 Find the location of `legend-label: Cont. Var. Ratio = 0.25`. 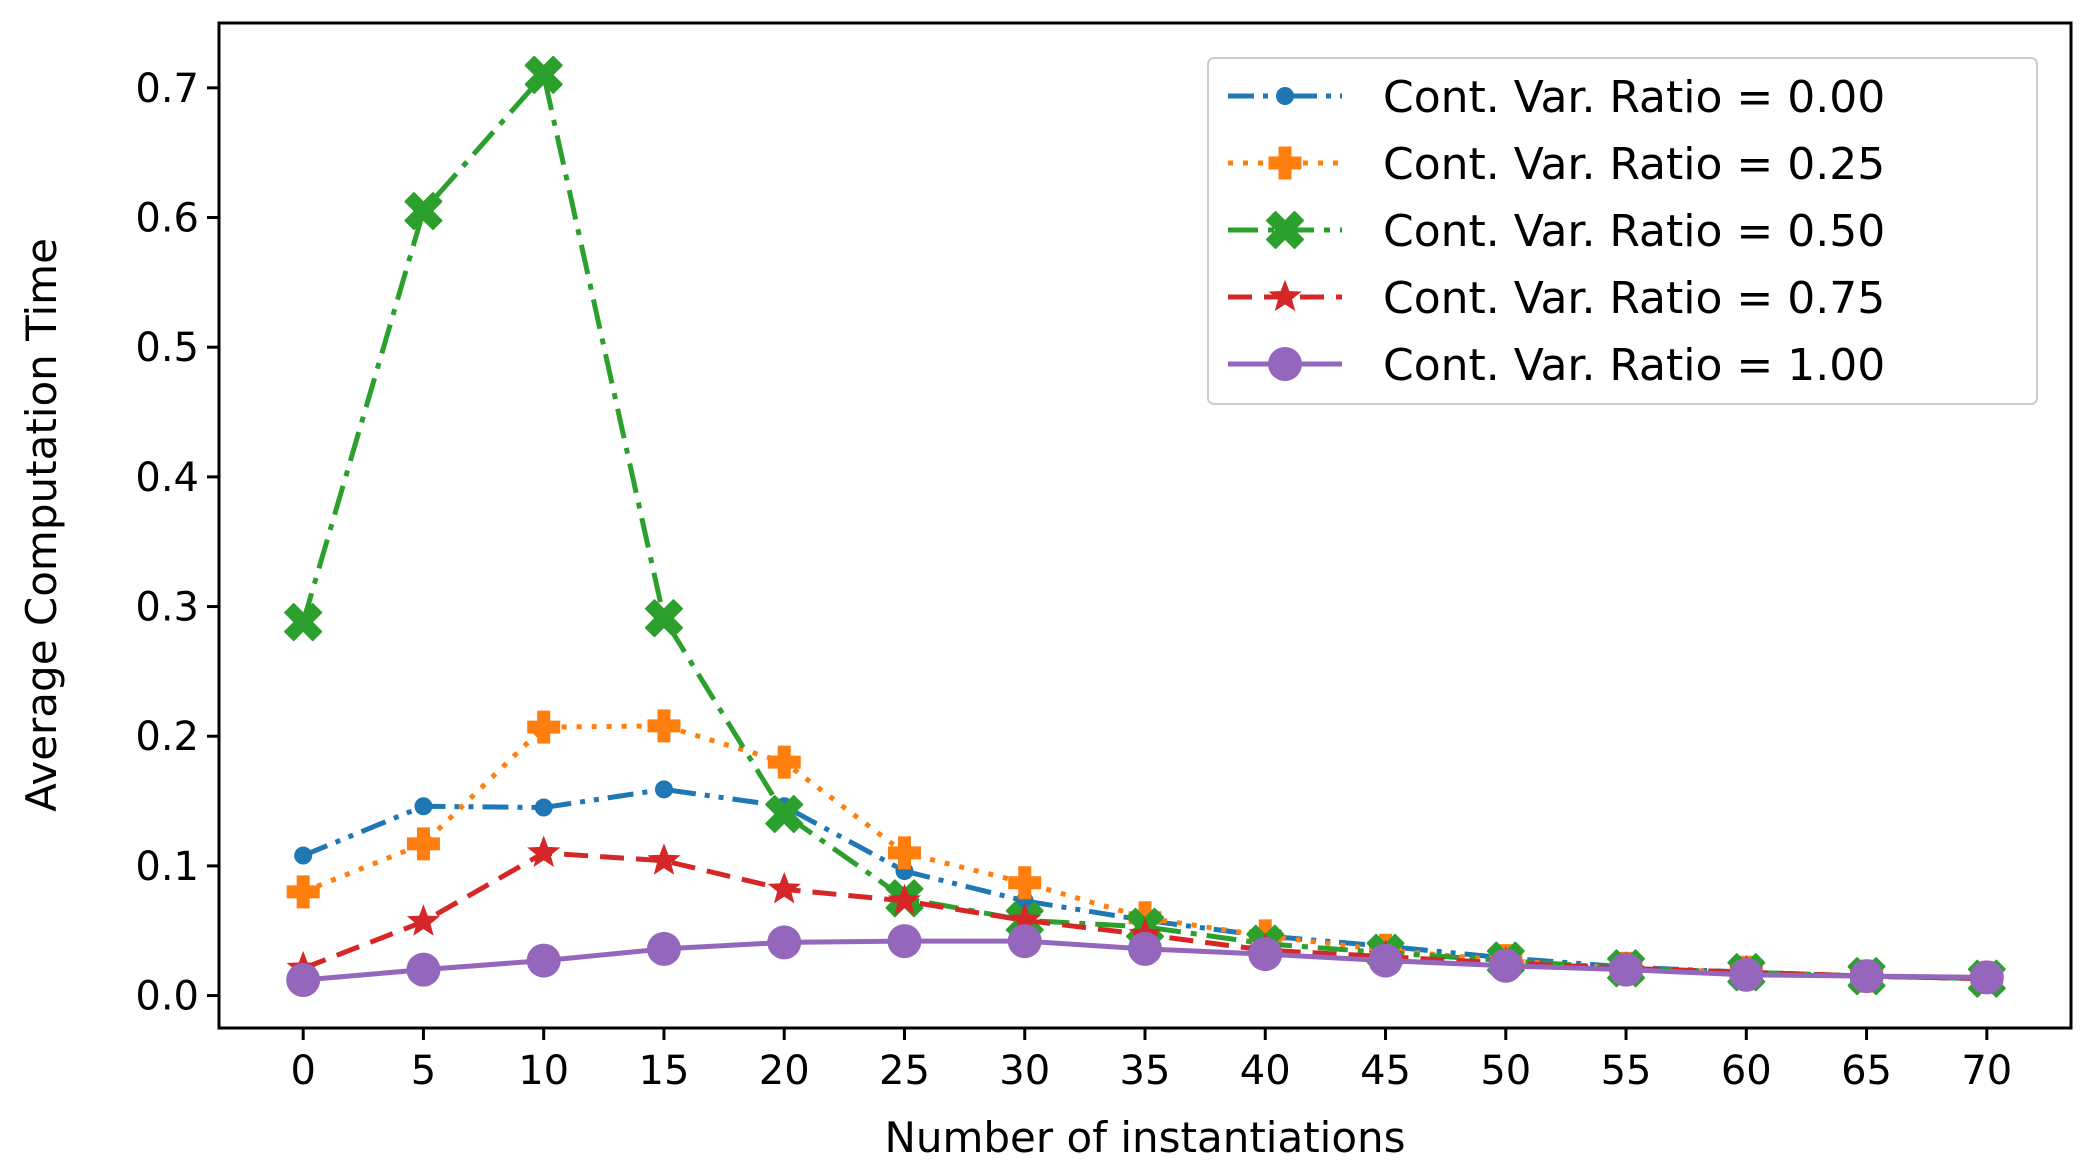

legend-label: Cont. Var. Ratio = 0.25 is located at coordinates (1634, 164).